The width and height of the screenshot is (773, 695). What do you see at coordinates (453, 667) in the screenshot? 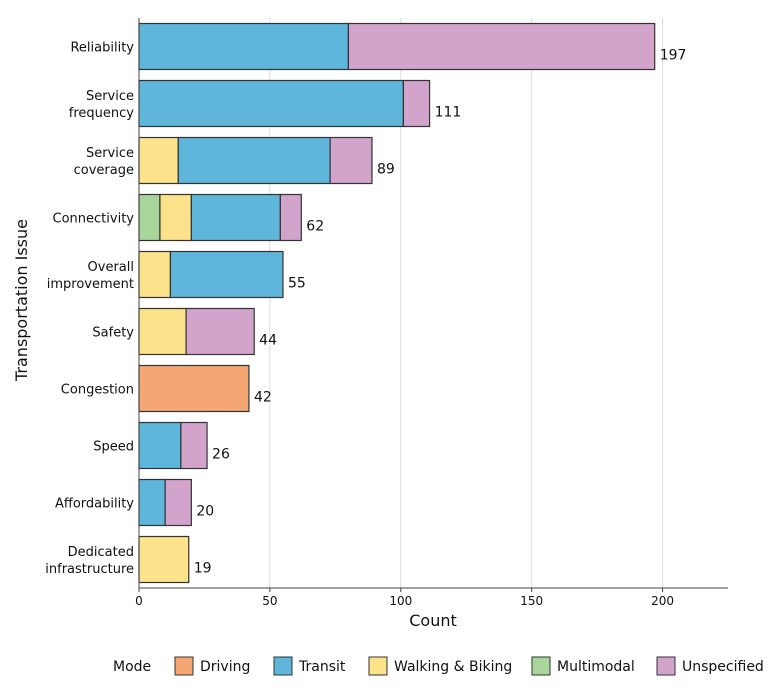
I see `legend-label: Walking & Biking` at bounding box center [453, 667].